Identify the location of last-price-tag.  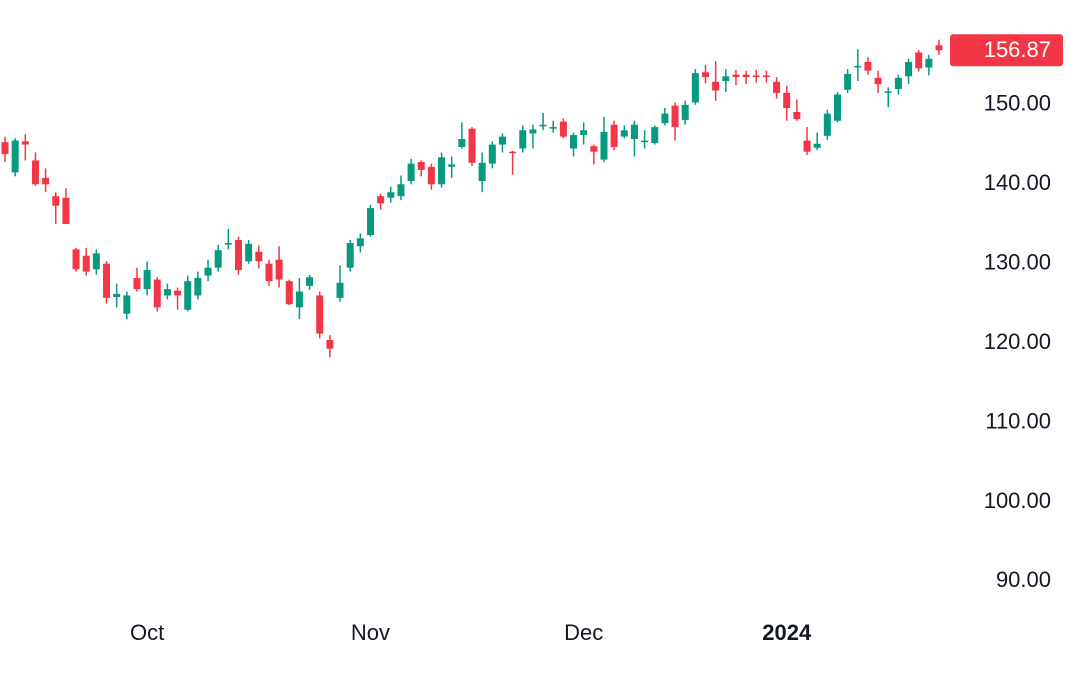
(1006, 50).